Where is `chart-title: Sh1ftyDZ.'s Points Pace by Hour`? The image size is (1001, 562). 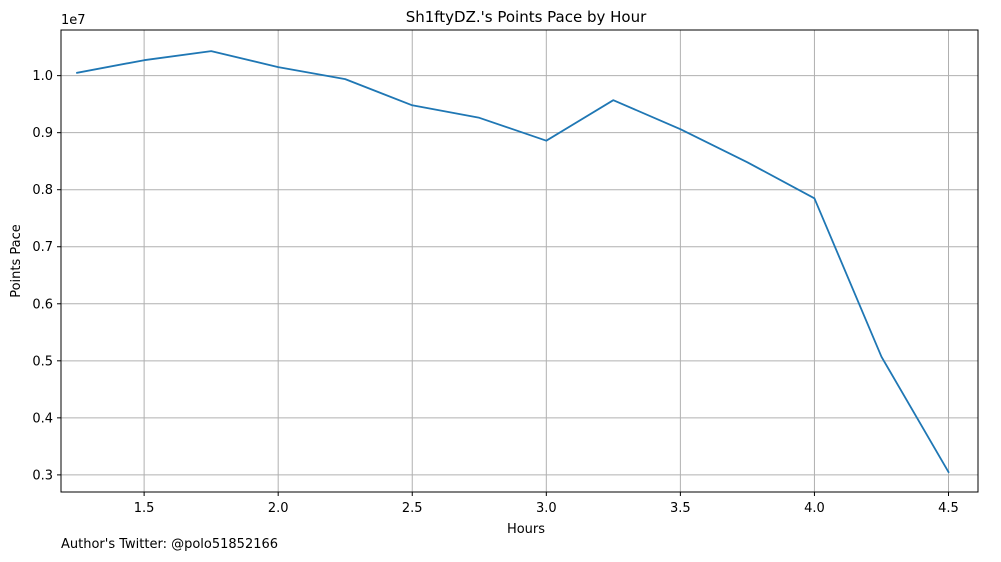 chart-title: Sh1ftyDZ.'s Points Pace by Hour is located at coordinates (526, 17).